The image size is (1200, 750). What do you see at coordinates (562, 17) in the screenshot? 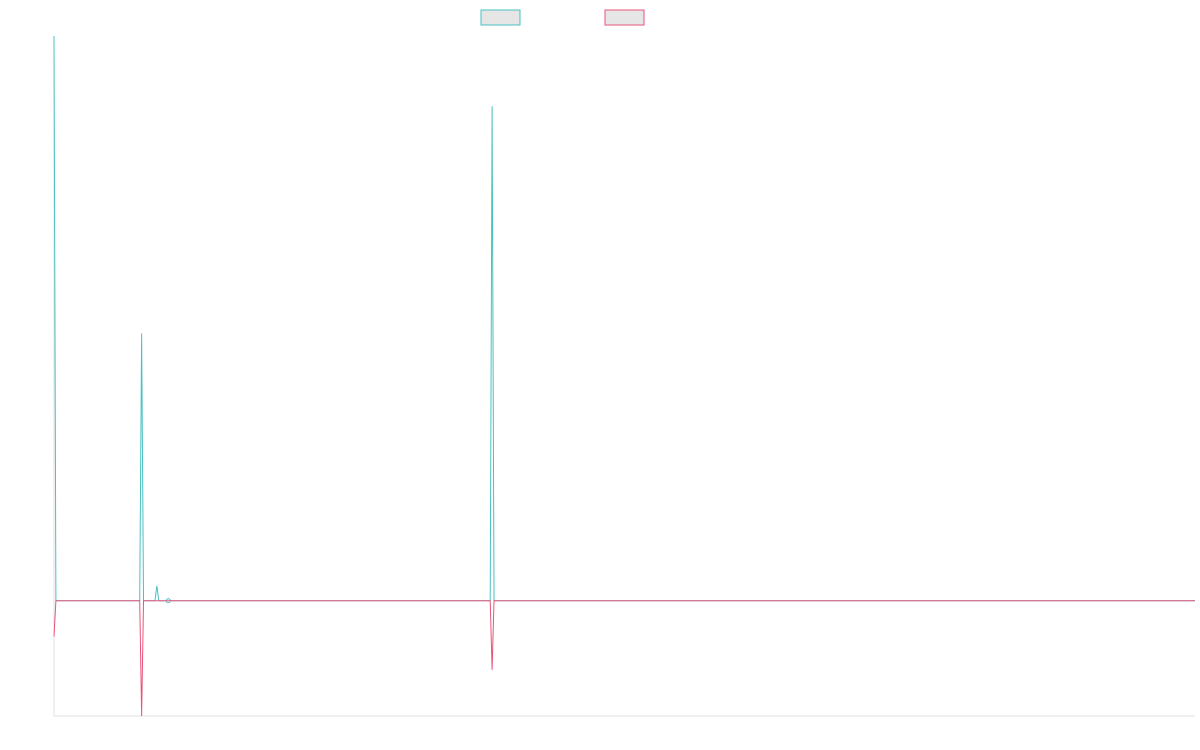
I see `legend` at bounding box center [562, 17].